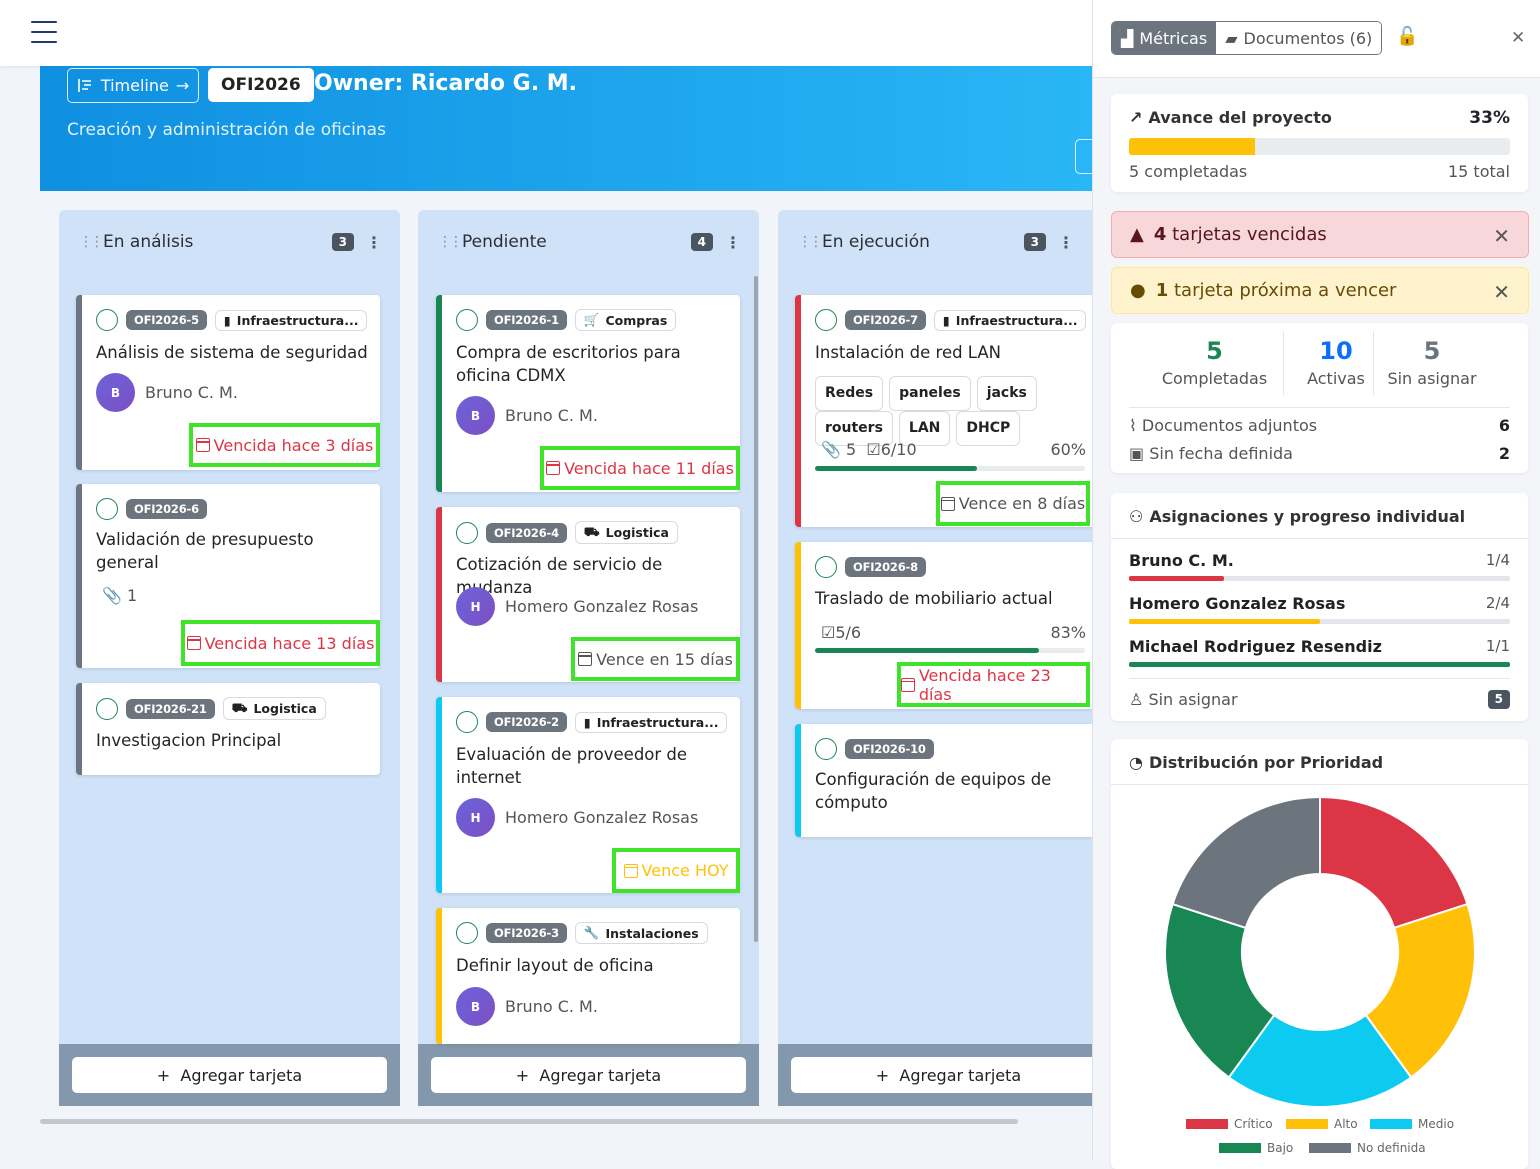  Describe the element at coordinates (551, 415) in the screenshot. I see `assignee-name: Bruno C. M.` at that location.